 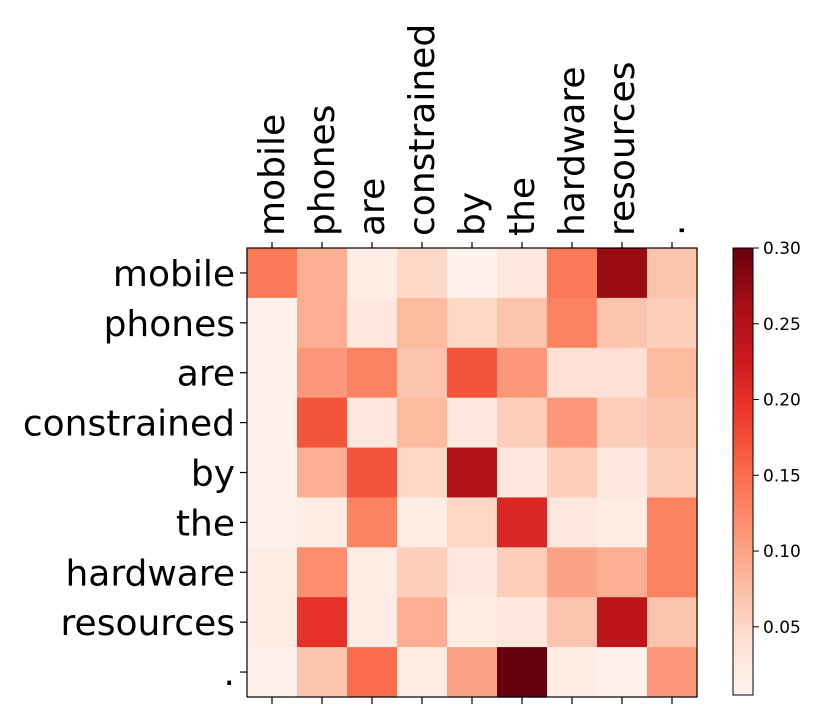 I want to click on x-tick-label-7: resources, so click(x=622, y=149).